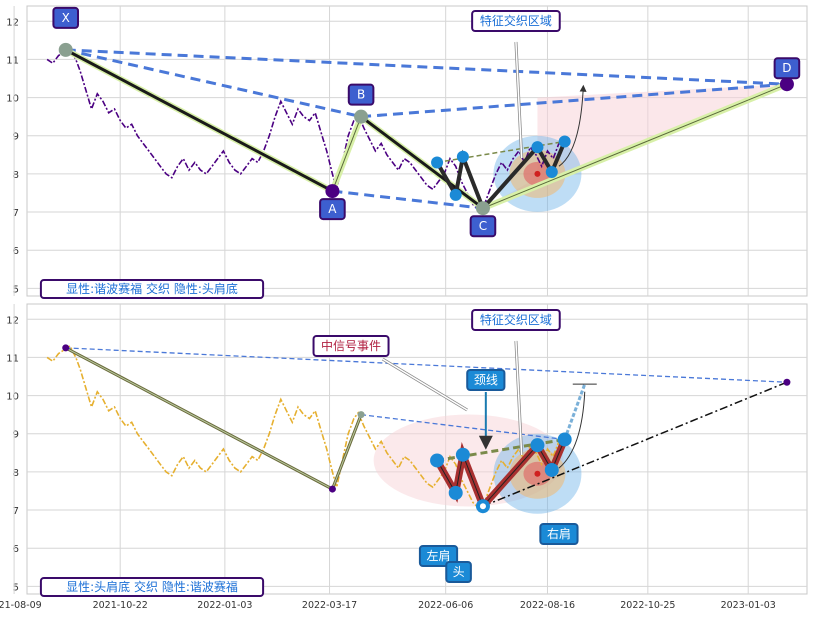  Describe the element at coordinates (21, 605) in the screenshot. I see `x-tick-label: 2021-08-09` at that location.